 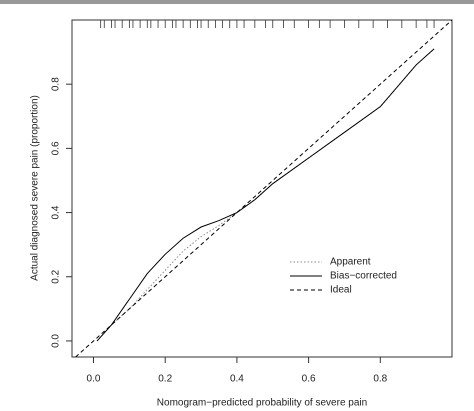 What do you see at coordinates (350, 262) in the screenshot?
I see `legend-label: Apparent` at bounding box center [350, 262].